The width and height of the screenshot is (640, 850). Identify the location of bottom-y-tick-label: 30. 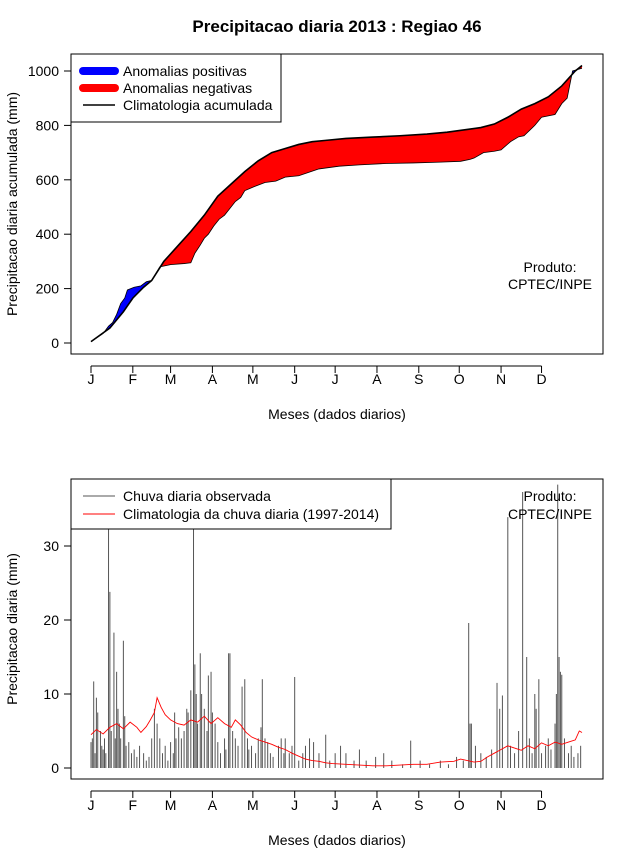
(51, 546).